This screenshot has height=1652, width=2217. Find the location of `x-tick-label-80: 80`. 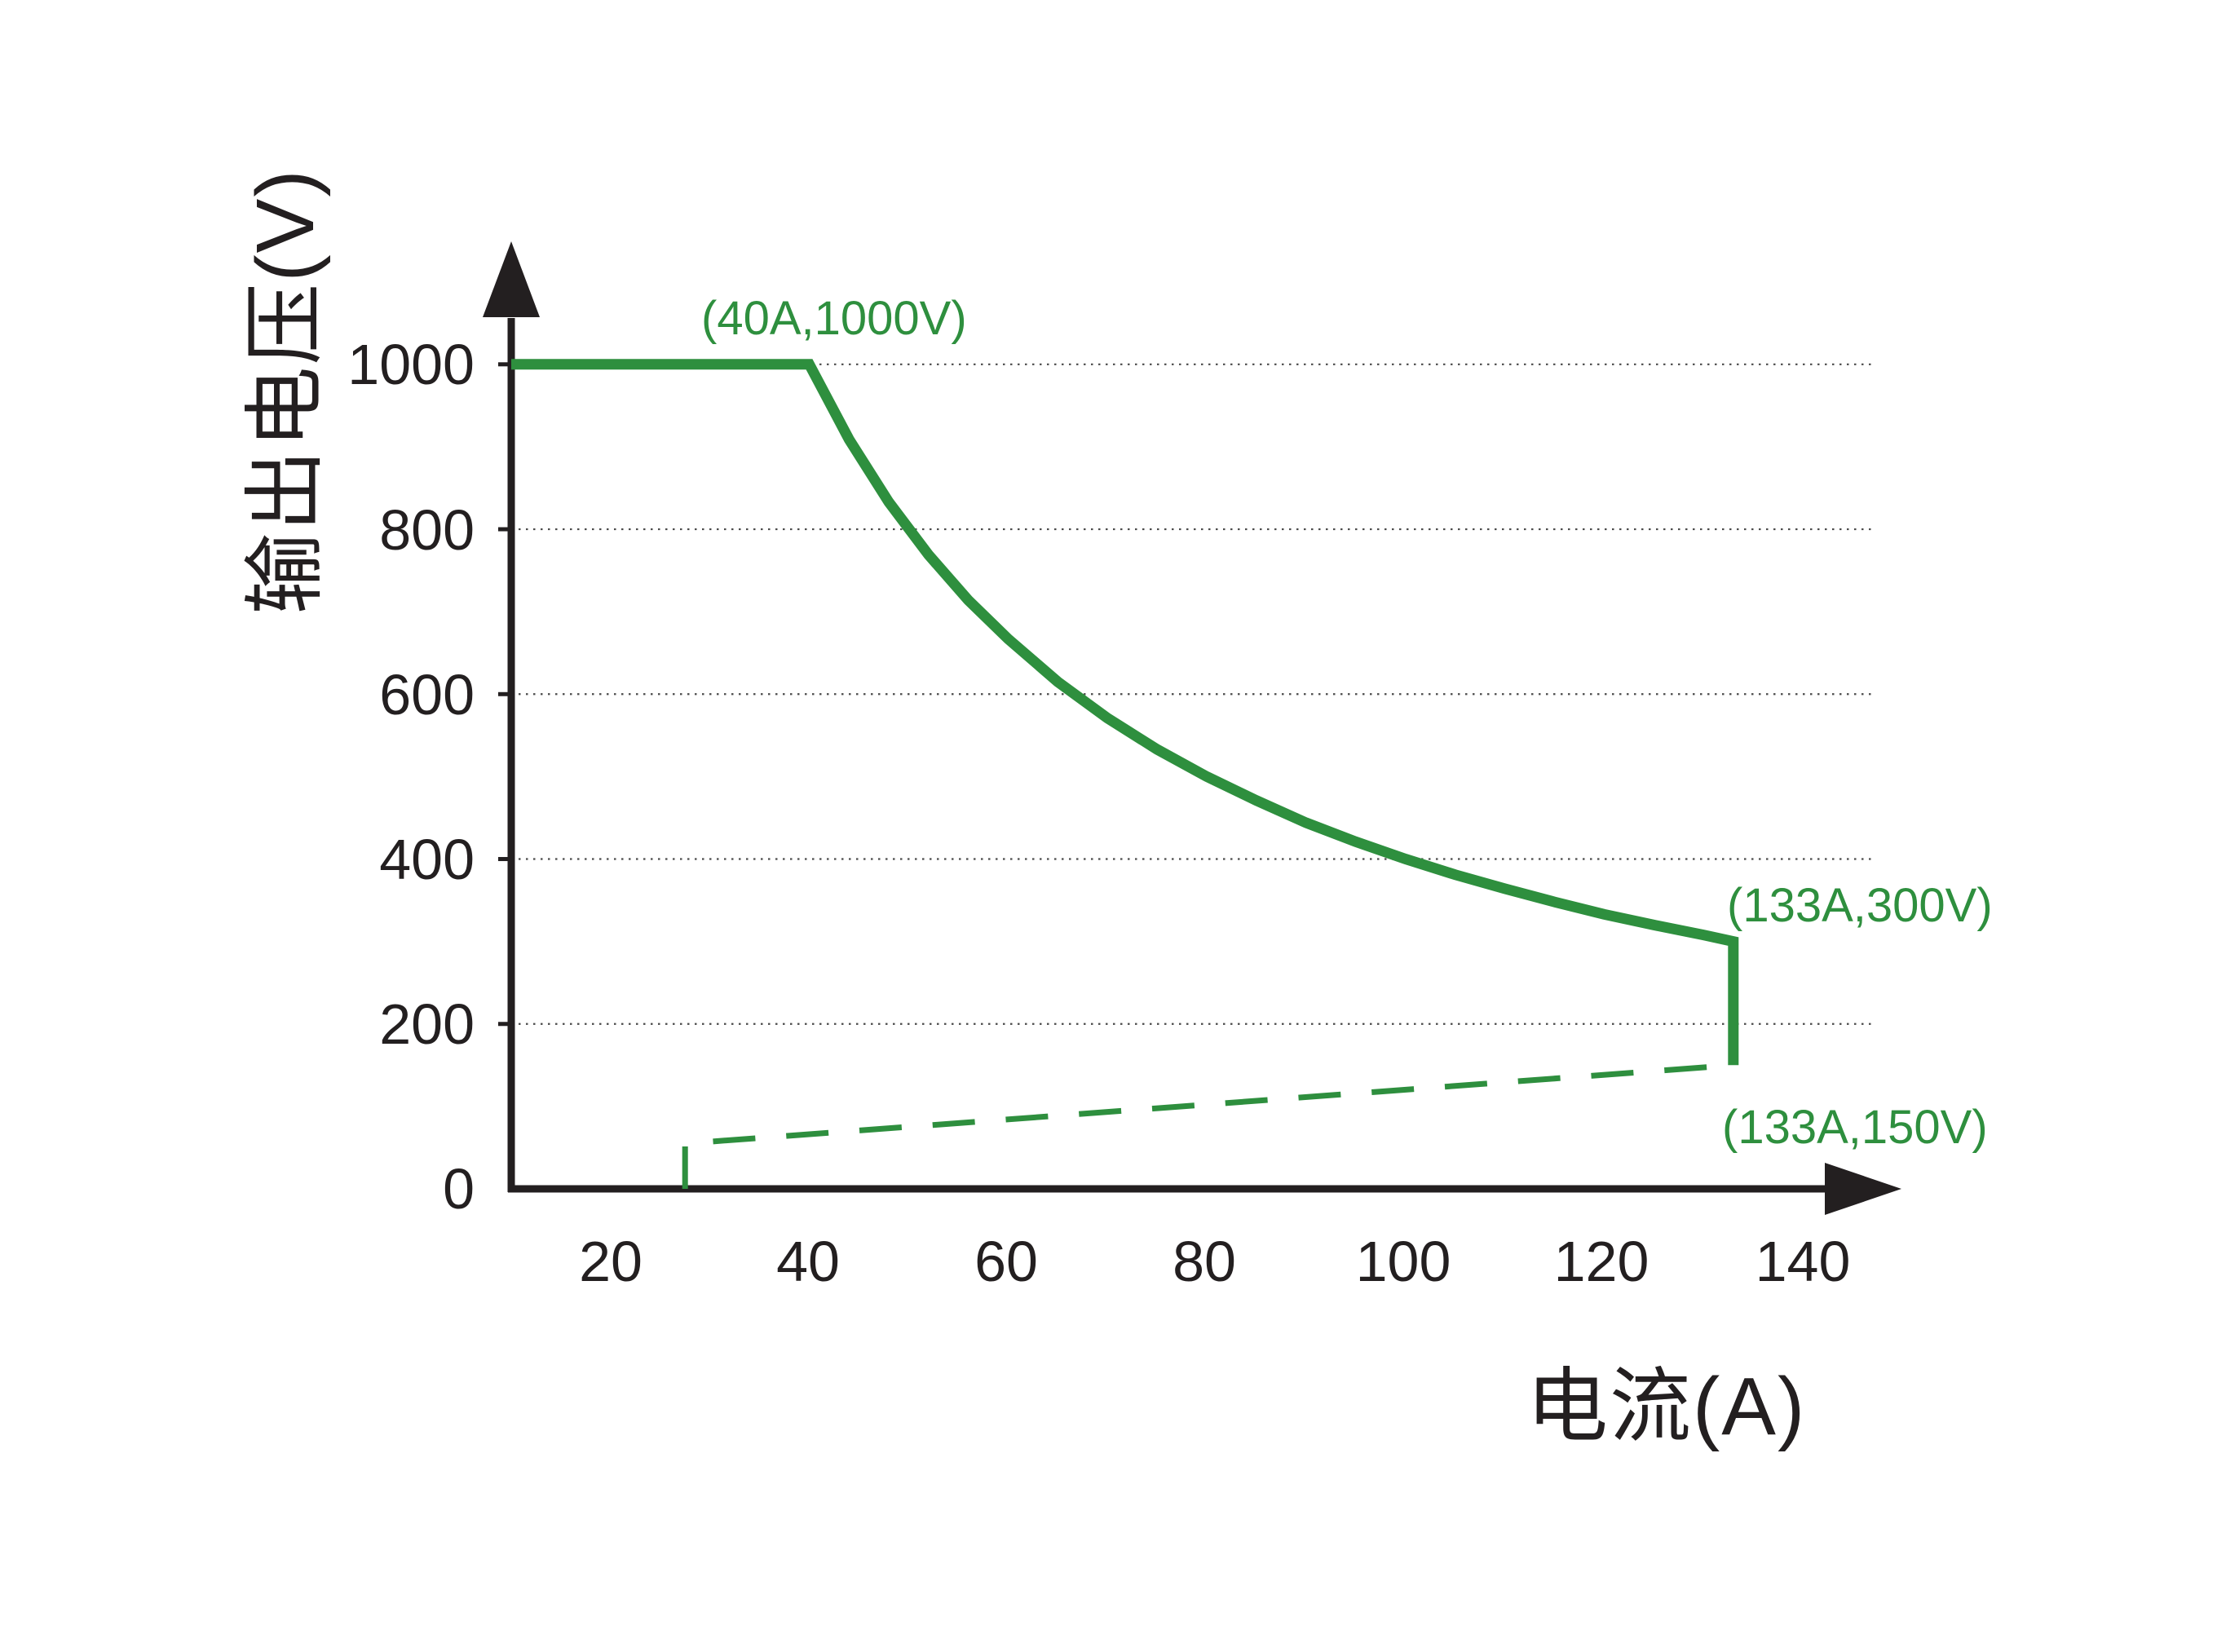

x-tick-label-80: 80 is located at coordinates (1204, 1262).